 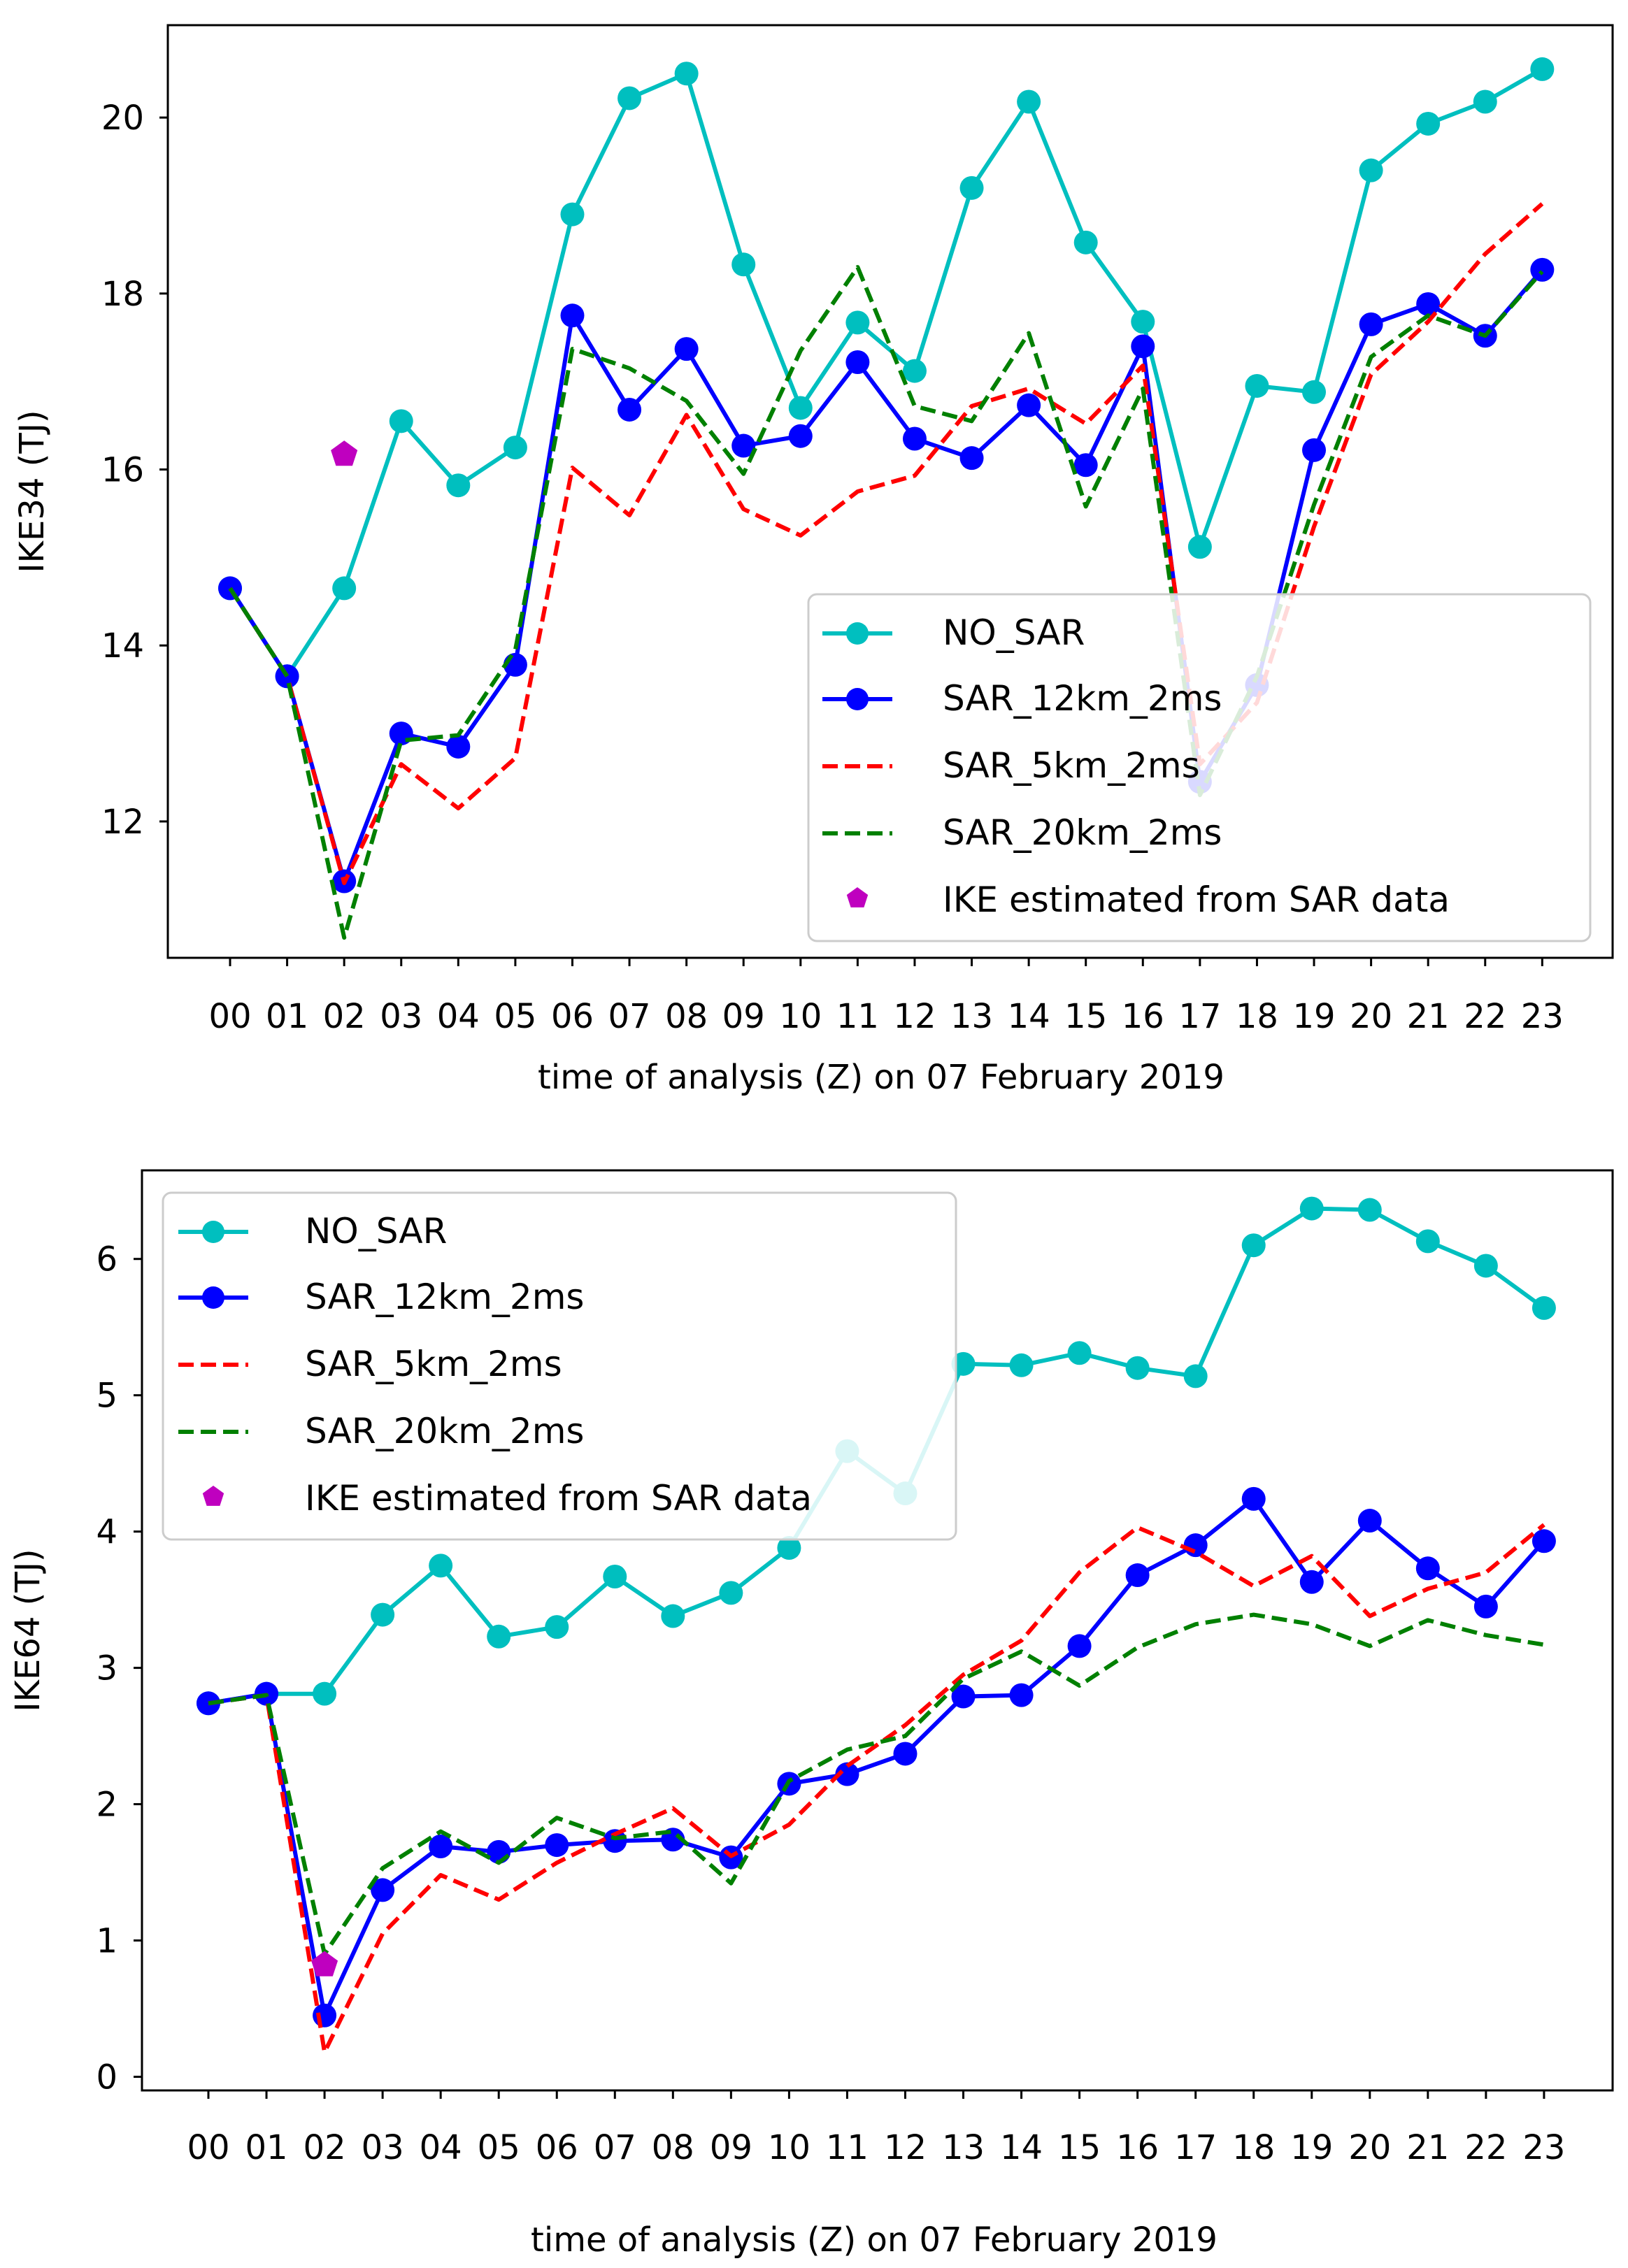 I want to click on ike34-x-tick-label: 21, so click(x=1428, y=1016).